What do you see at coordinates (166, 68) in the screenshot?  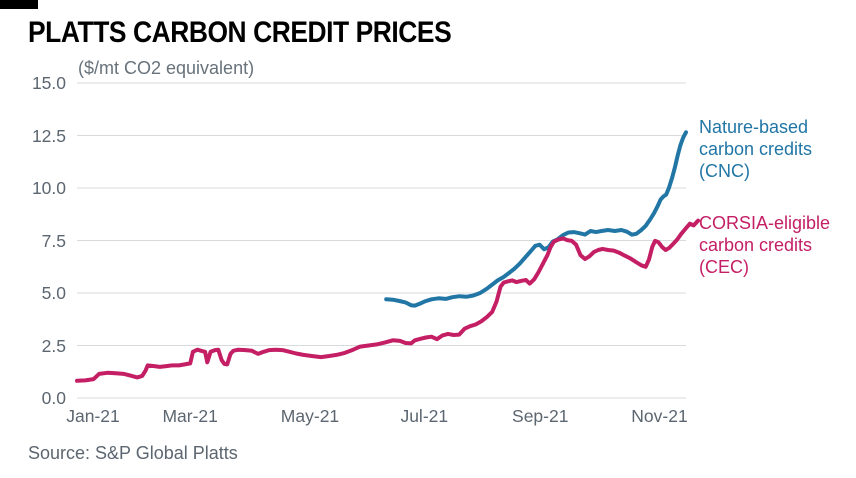 I see `chart-units-subtitle: ($/mt CO2 equivalent)` at bounding box center [166, 68].